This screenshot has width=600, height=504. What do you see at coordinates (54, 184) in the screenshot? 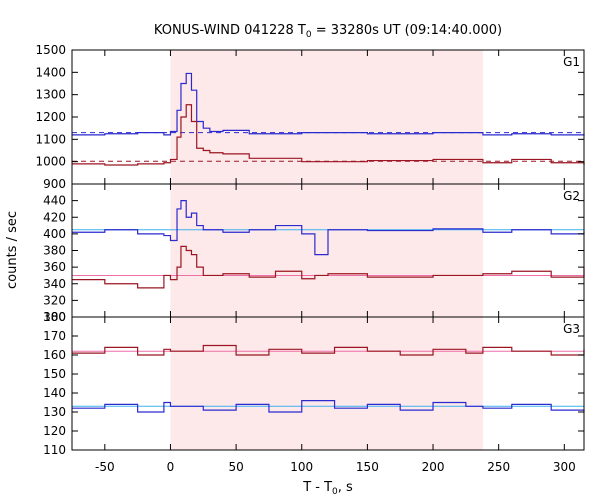
I see `y-tick-label: 900` at bounding box center [54, 184].